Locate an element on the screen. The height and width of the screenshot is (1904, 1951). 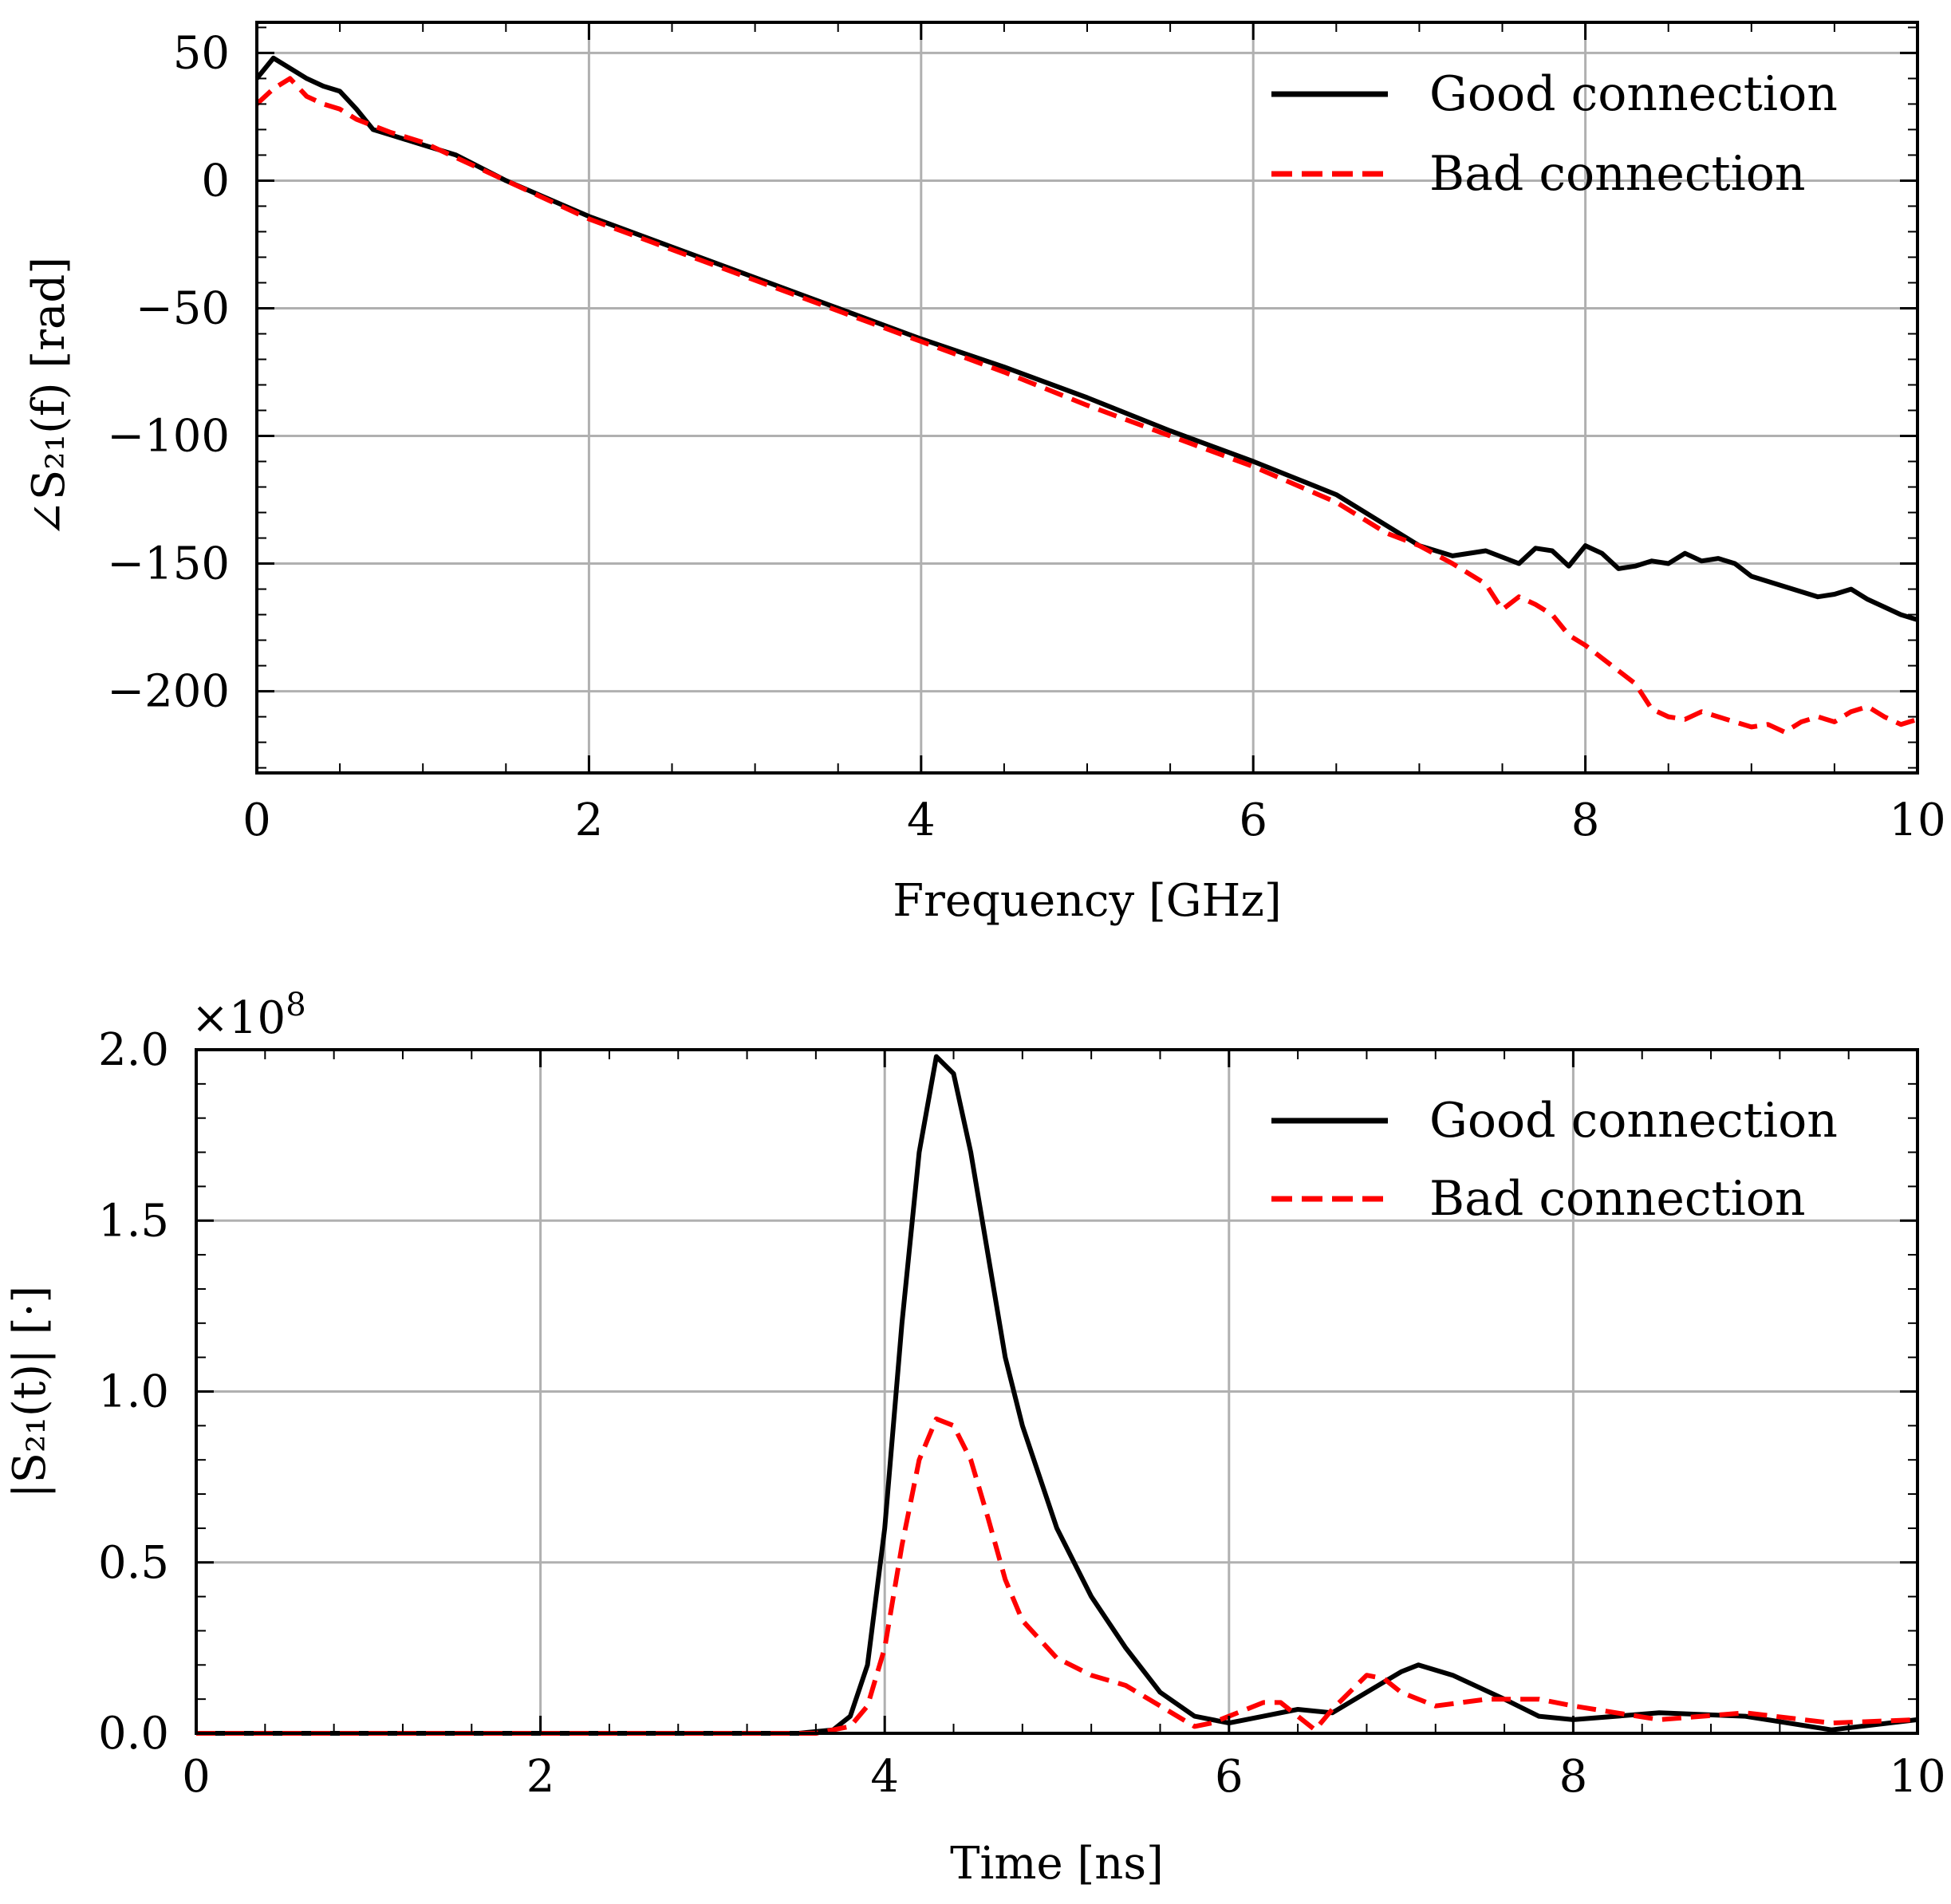
magnitude-x-tick-label: 0 is located at coordinates (196, 1777).